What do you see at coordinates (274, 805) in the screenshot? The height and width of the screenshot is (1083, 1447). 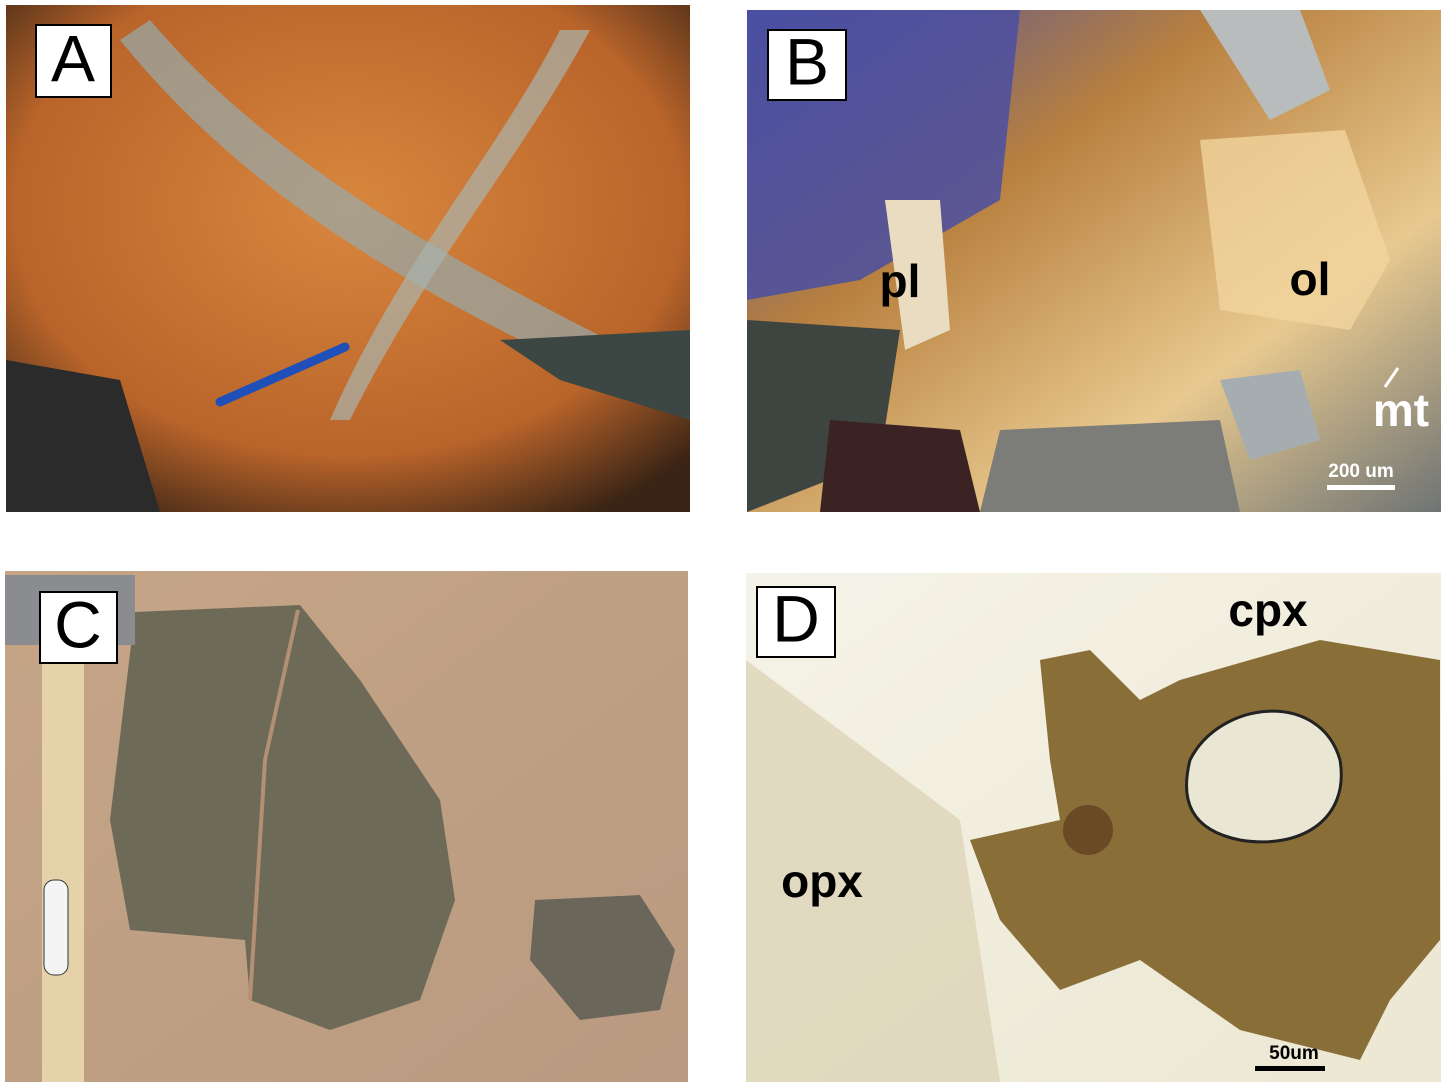 I see `crack` at bounding box center [274, 805].